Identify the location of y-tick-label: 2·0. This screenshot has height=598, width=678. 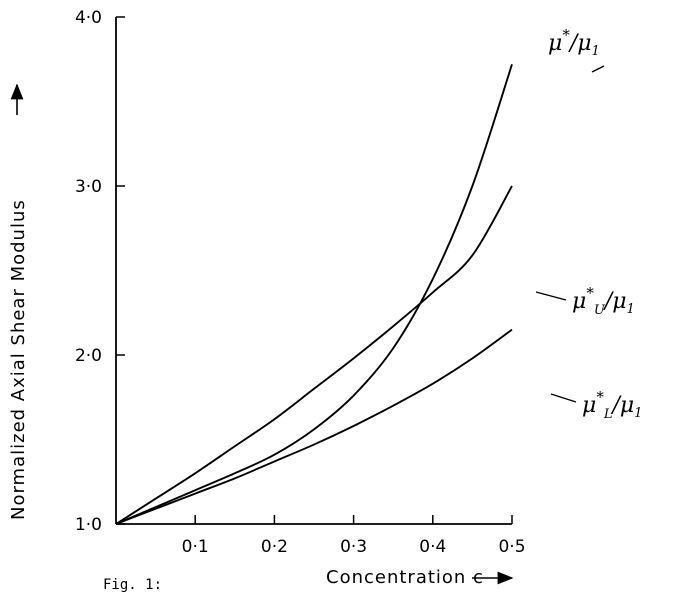
(88, 356).